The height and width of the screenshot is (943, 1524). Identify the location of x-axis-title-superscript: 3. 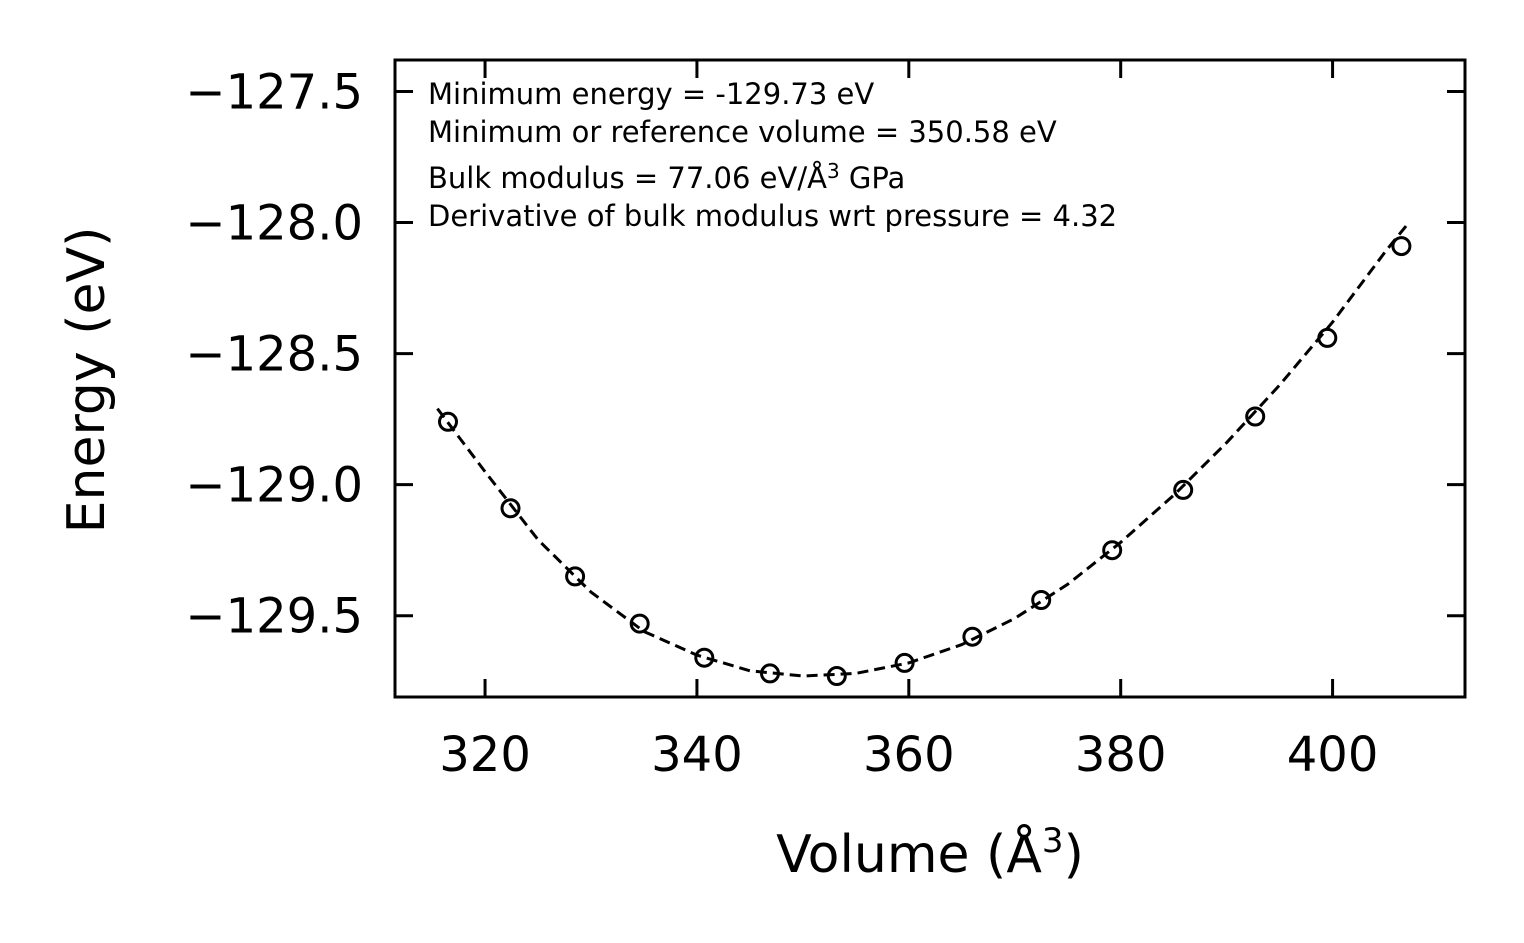
(1053, 841).